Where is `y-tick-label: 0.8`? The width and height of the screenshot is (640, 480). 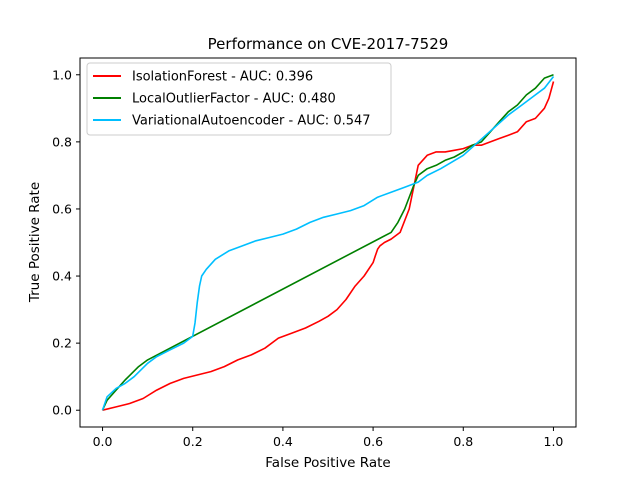
y-tick-label: 0.8 is located at coordinates (62, 141).